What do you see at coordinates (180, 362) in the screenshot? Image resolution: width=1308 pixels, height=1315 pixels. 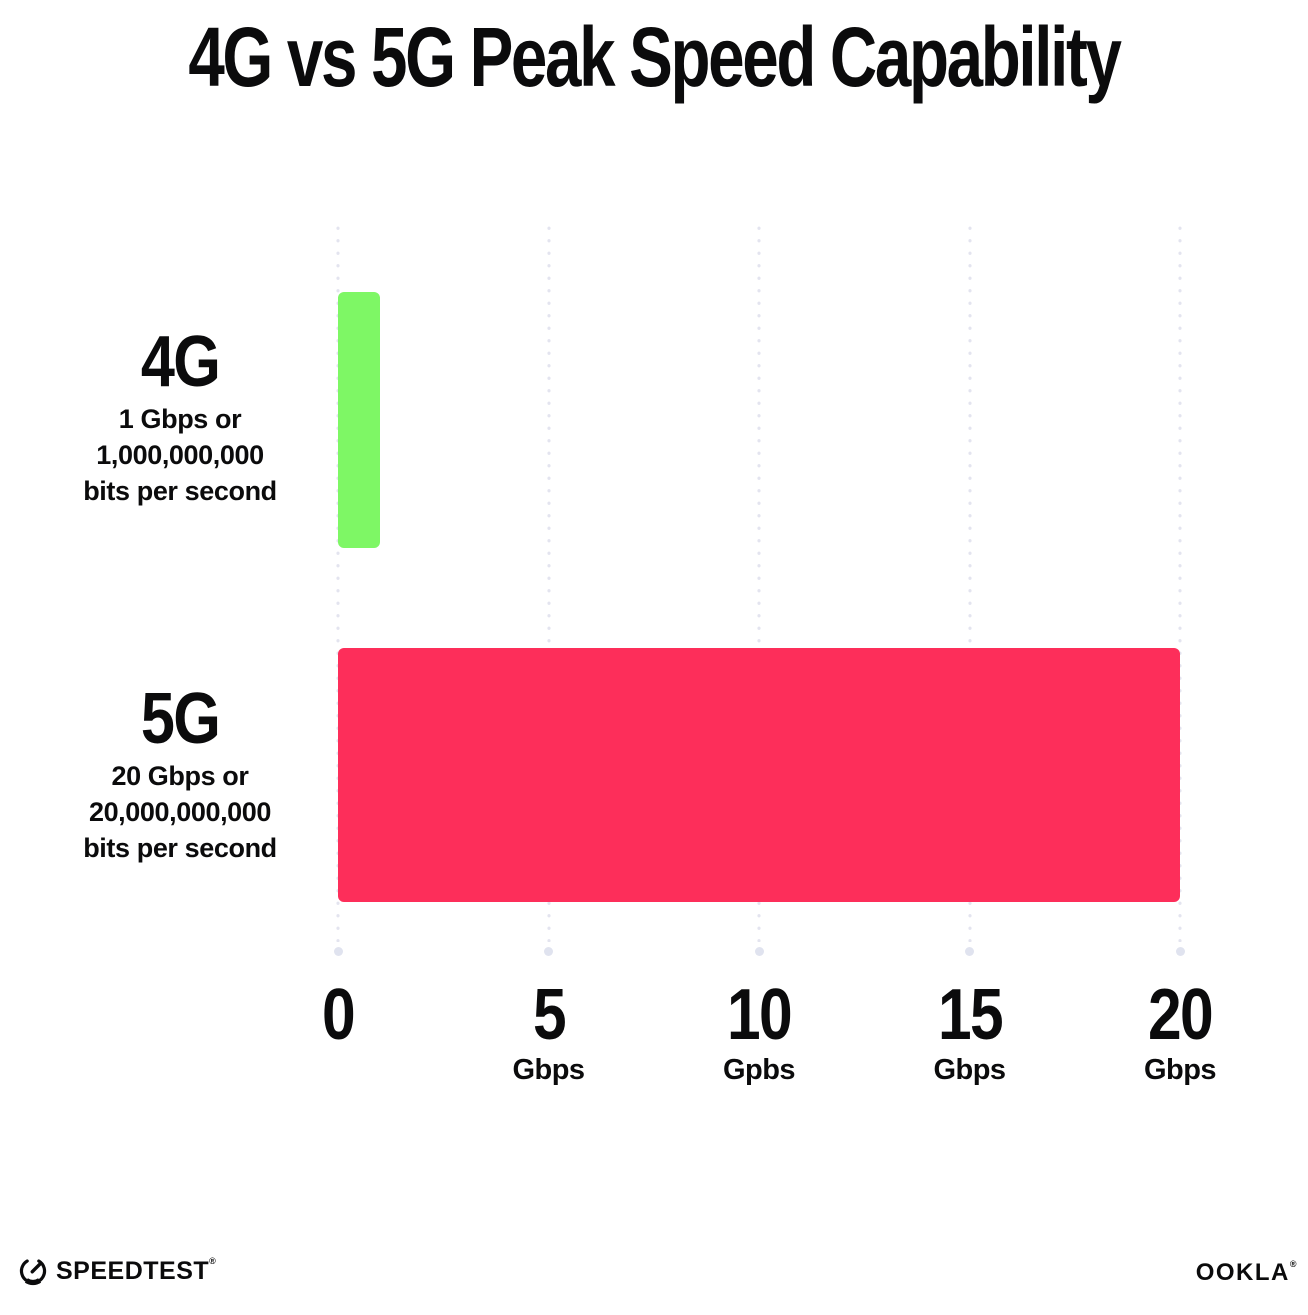 I see `category-name: 4G` at bounding box center [180, 362].